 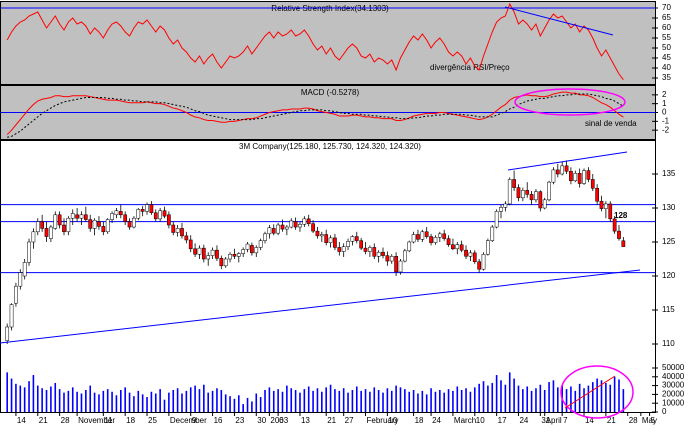 I want to click on panel-title: MACD (-0.5278), so click(x=330, y=92).